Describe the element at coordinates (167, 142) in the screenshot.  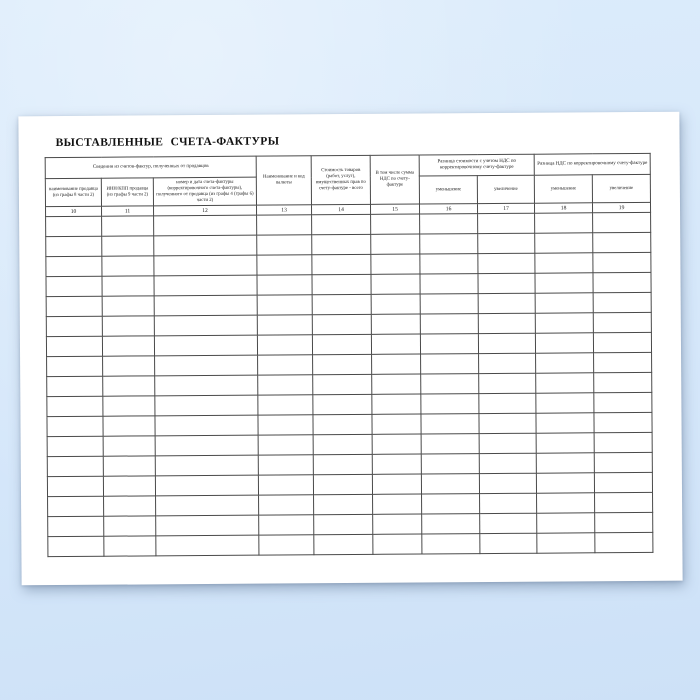
I see `page-title: ВЫСТАВЛЕННЫЕ СЧЕТА-ФАКТУРЫ` at that location.